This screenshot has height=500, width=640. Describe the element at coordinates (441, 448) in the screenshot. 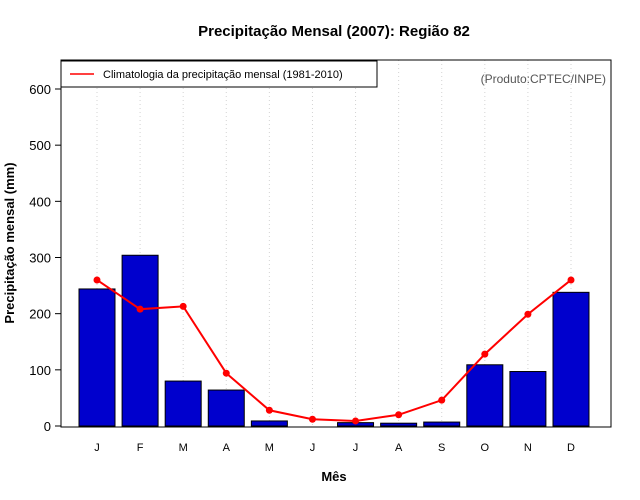

I see `x-tick-label: S` at that location.